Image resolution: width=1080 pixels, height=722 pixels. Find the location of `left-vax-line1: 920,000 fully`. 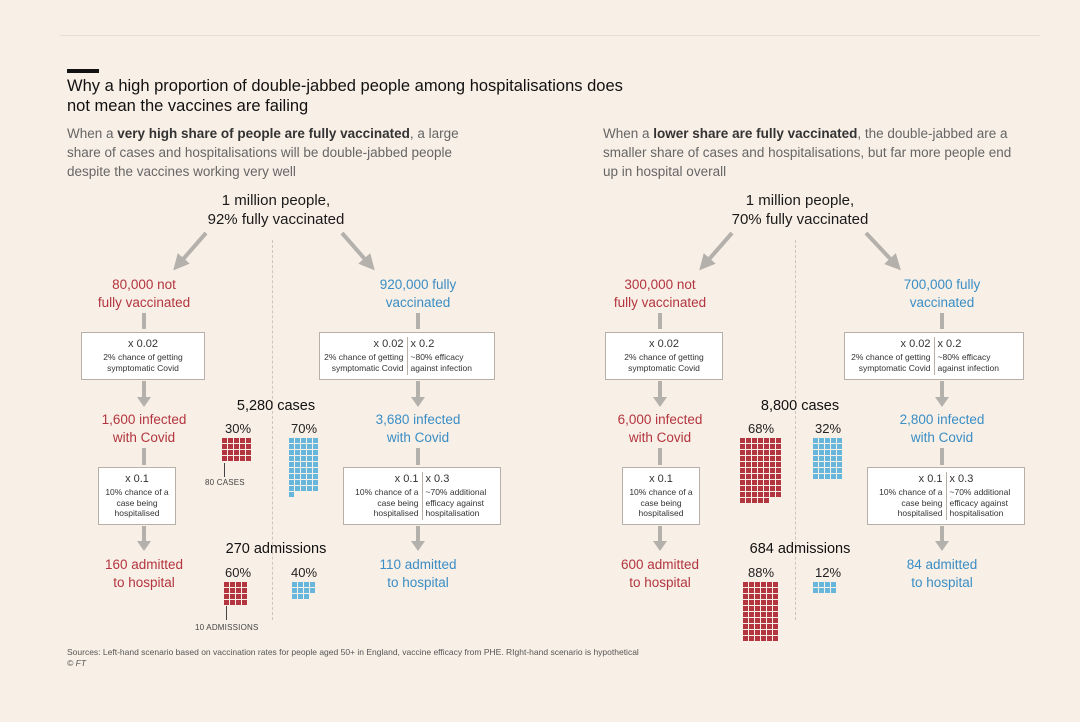

left-vax-line1: 920,000 fully is located at coordinates (418, 284).